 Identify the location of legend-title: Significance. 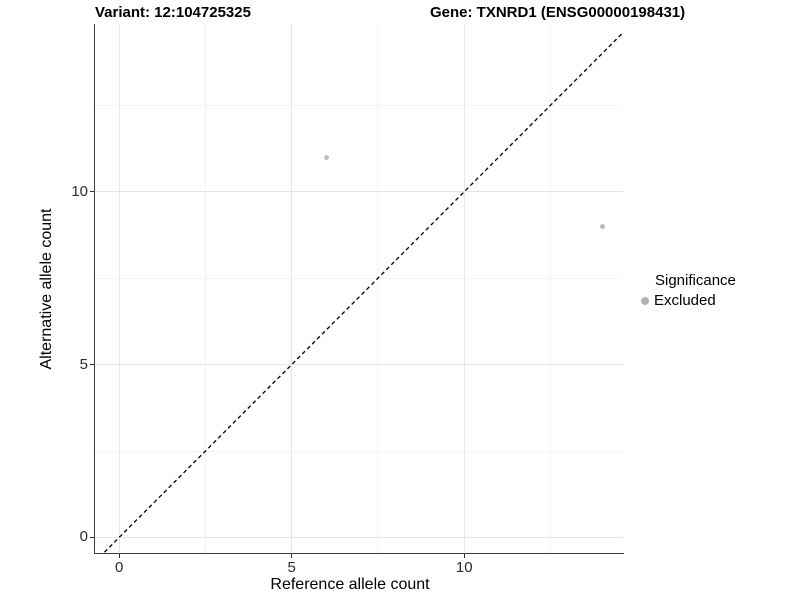
(695, 280).